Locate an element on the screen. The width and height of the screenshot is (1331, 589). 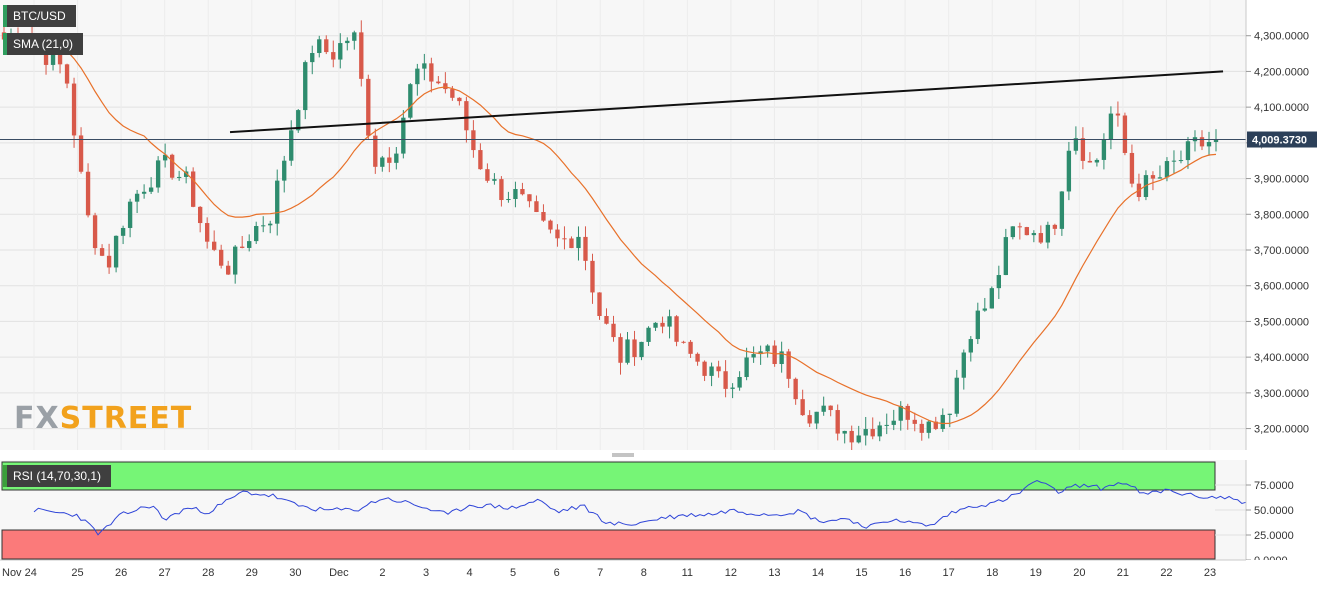
time-tick-label: 11 is located at coordinates (687, 573).